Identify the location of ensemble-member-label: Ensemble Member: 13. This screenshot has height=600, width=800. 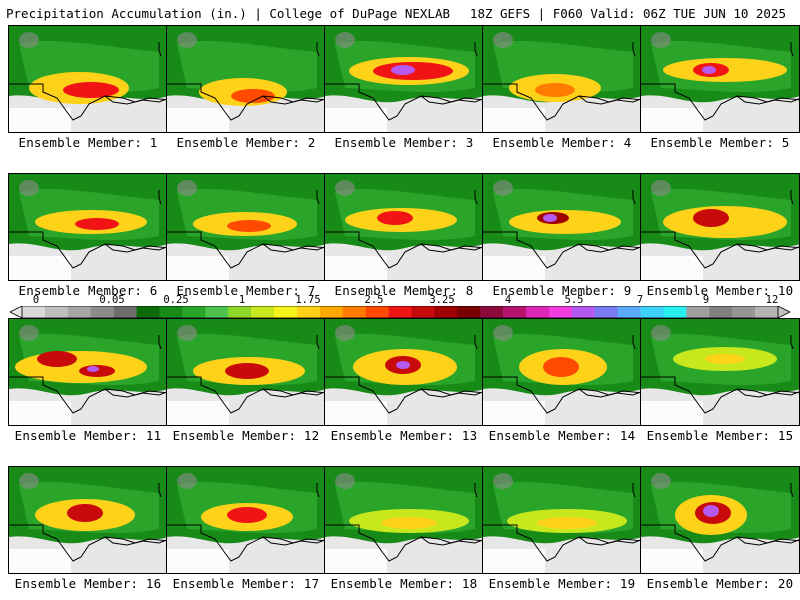
(404, 435).